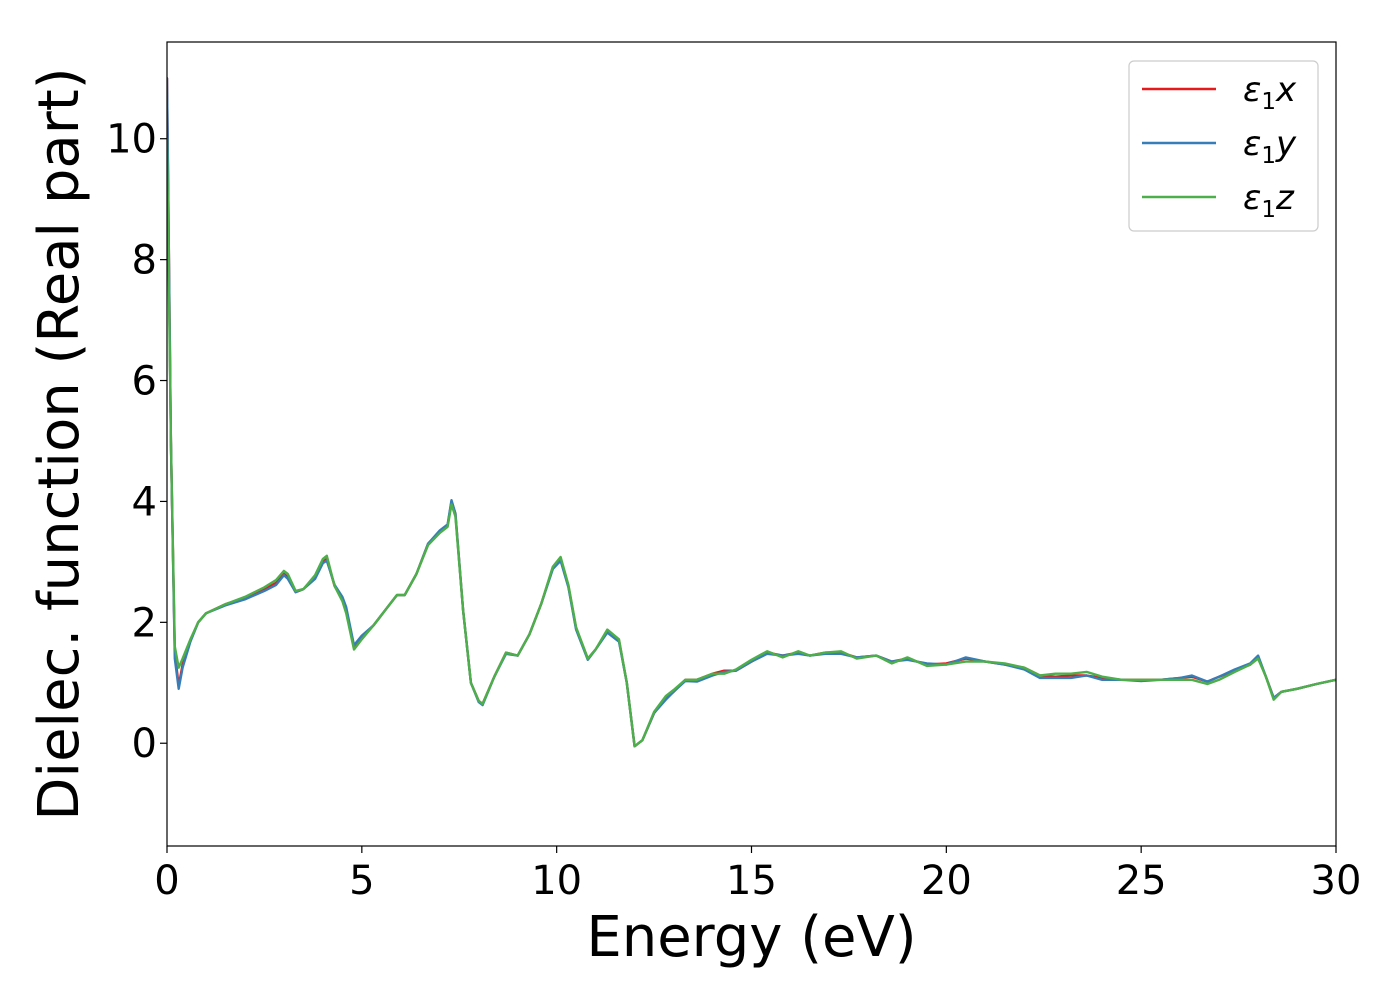  What do you see at coordinates (1269, 200) in the screenshot?
I see `legend-label-z: ε1z` at bounding box center [1269, 200].